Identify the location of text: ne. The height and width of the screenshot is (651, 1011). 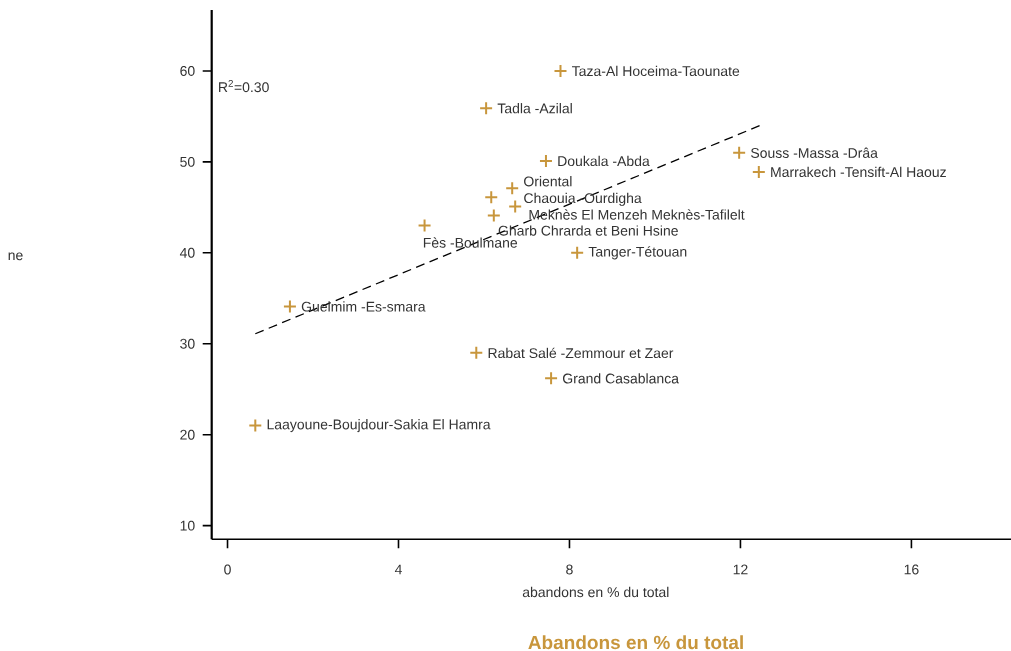
(15, 256).